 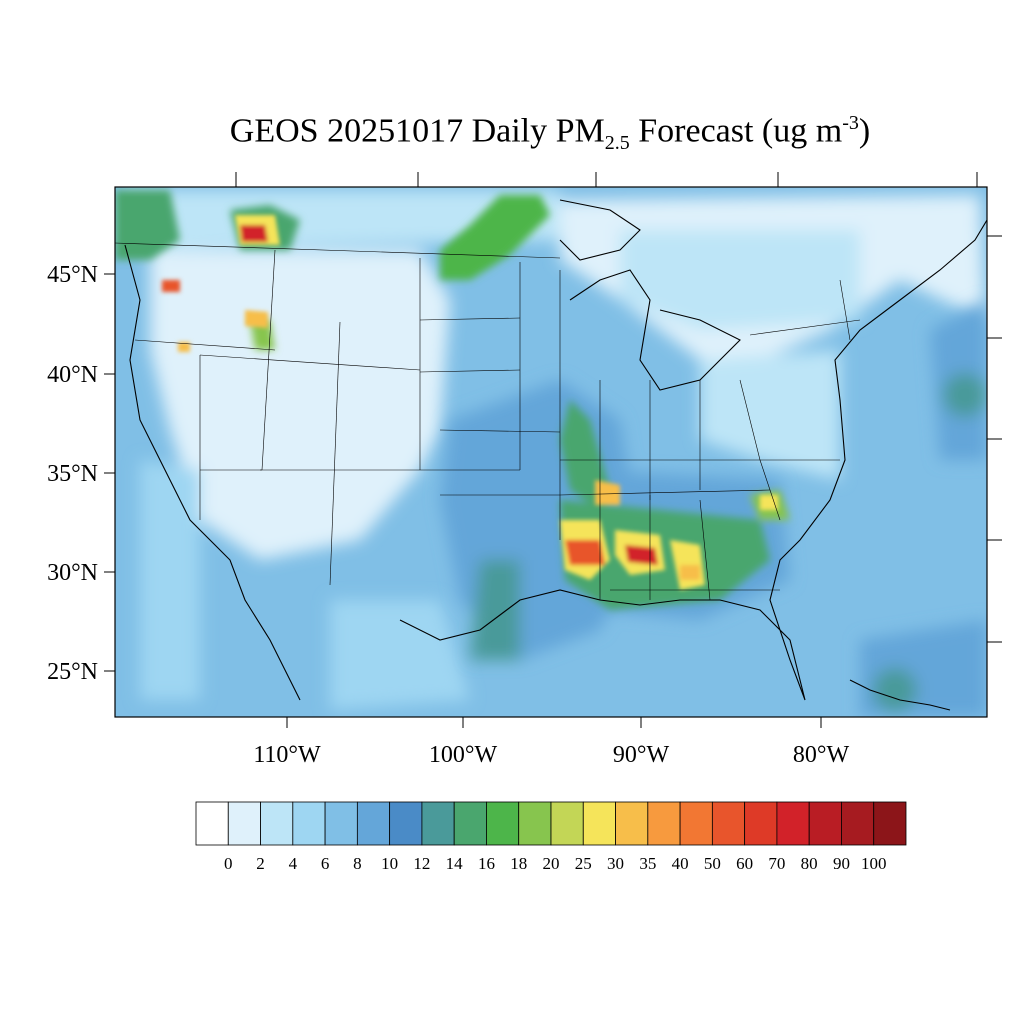 I want to click on colorbar-tick-label: 20, so click(x=551, y=863).